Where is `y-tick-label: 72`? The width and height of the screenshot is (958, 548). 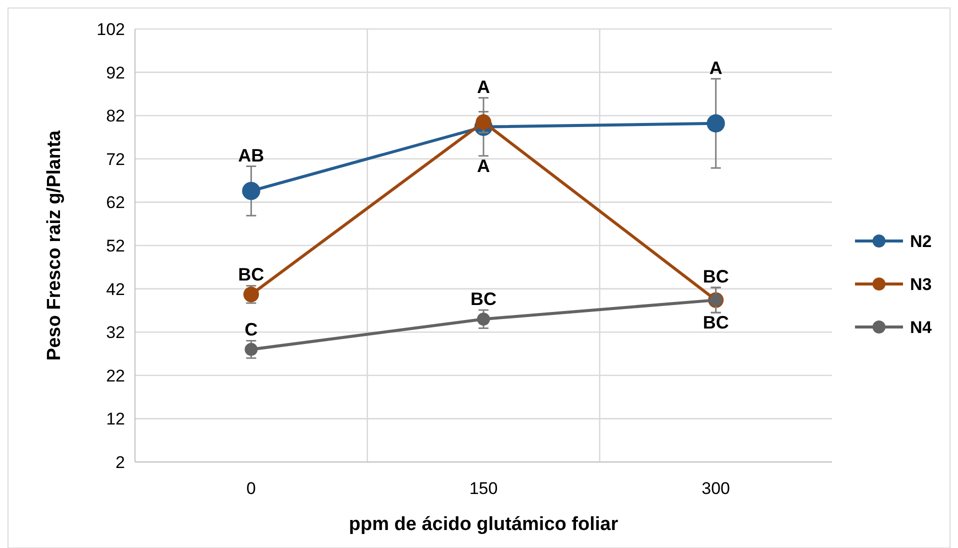
y-tick-label: 72 is located at coordinates (115, 159).